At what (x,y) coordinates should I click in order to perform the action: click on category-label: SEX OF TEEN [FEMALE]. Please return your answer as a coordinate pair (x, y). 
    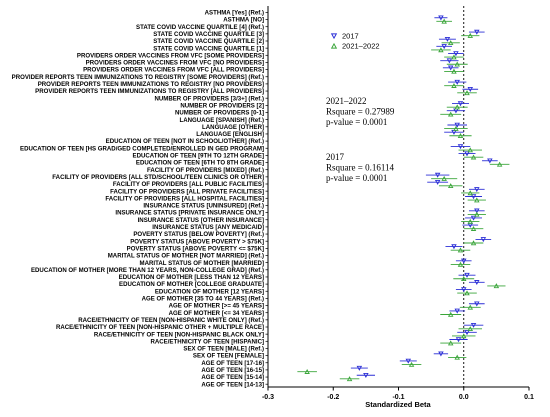
    Looking at the image, I should click on (228, 356).